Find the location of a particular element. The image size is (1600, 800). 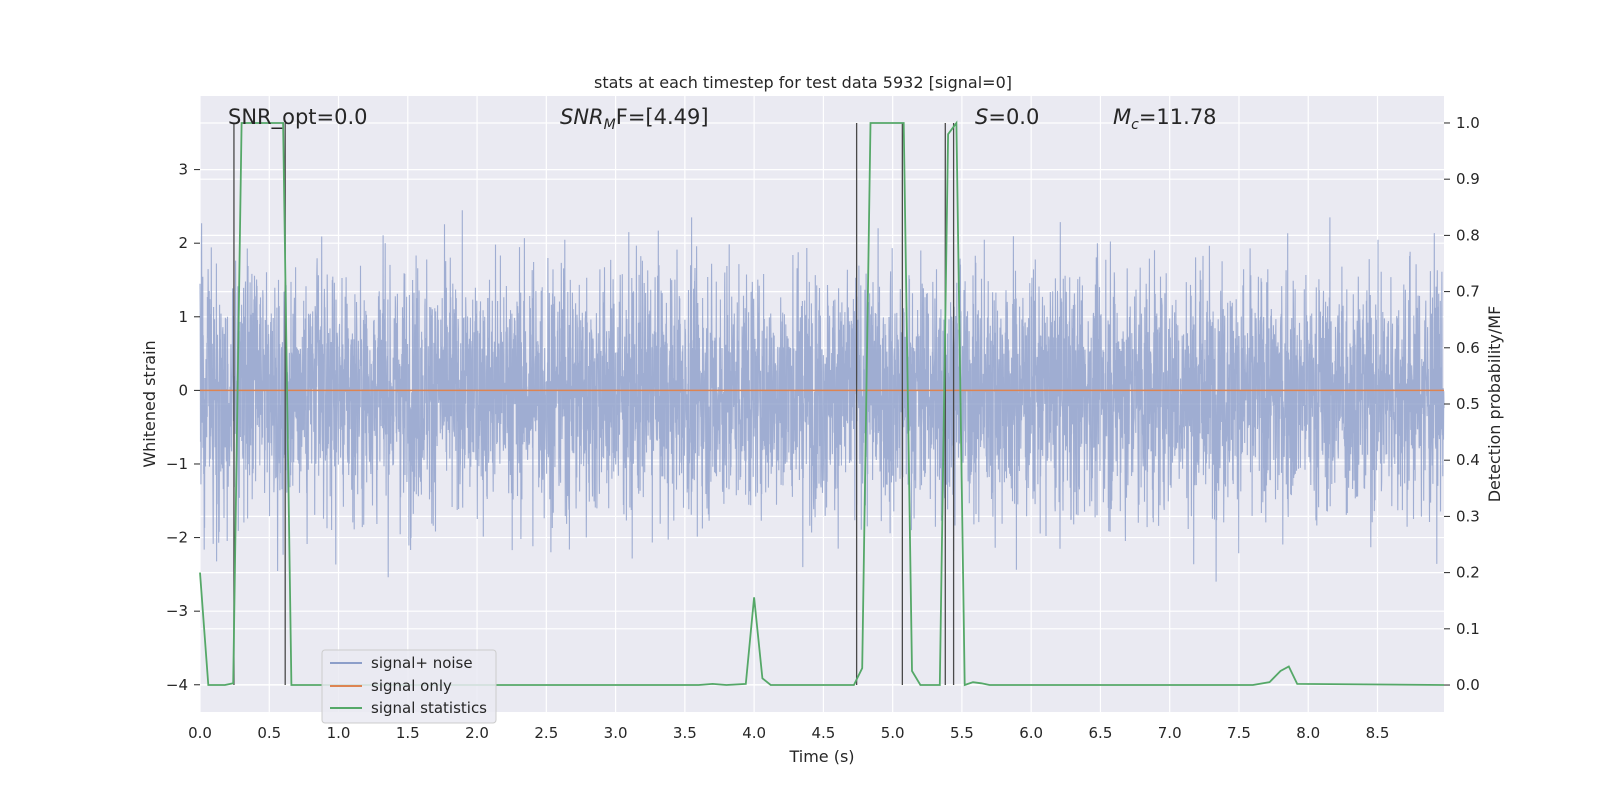

snr-mf-subscript: M is located at coordinates (610, 125).